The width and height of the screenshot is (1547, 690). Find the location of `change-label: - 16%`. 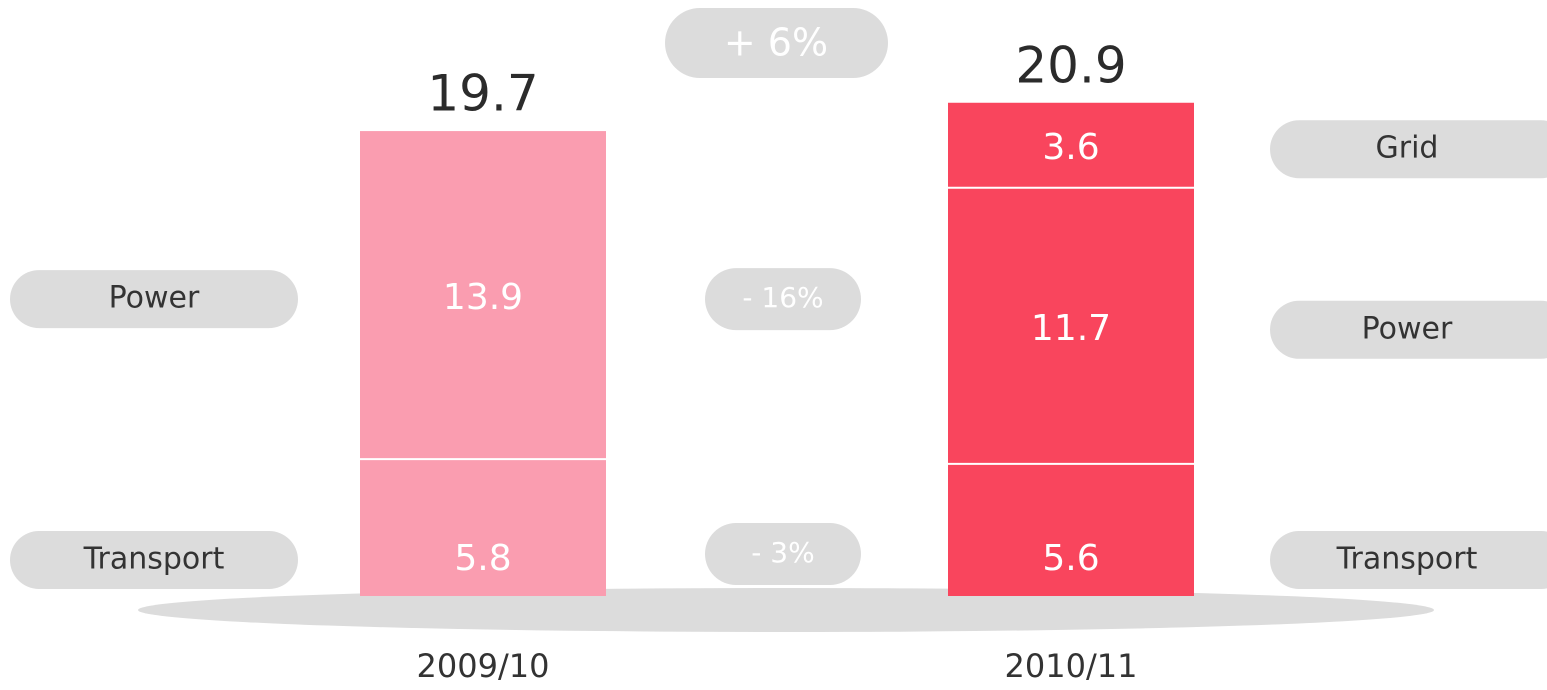

change-label: - 16% is located at coordinates (782, 297).